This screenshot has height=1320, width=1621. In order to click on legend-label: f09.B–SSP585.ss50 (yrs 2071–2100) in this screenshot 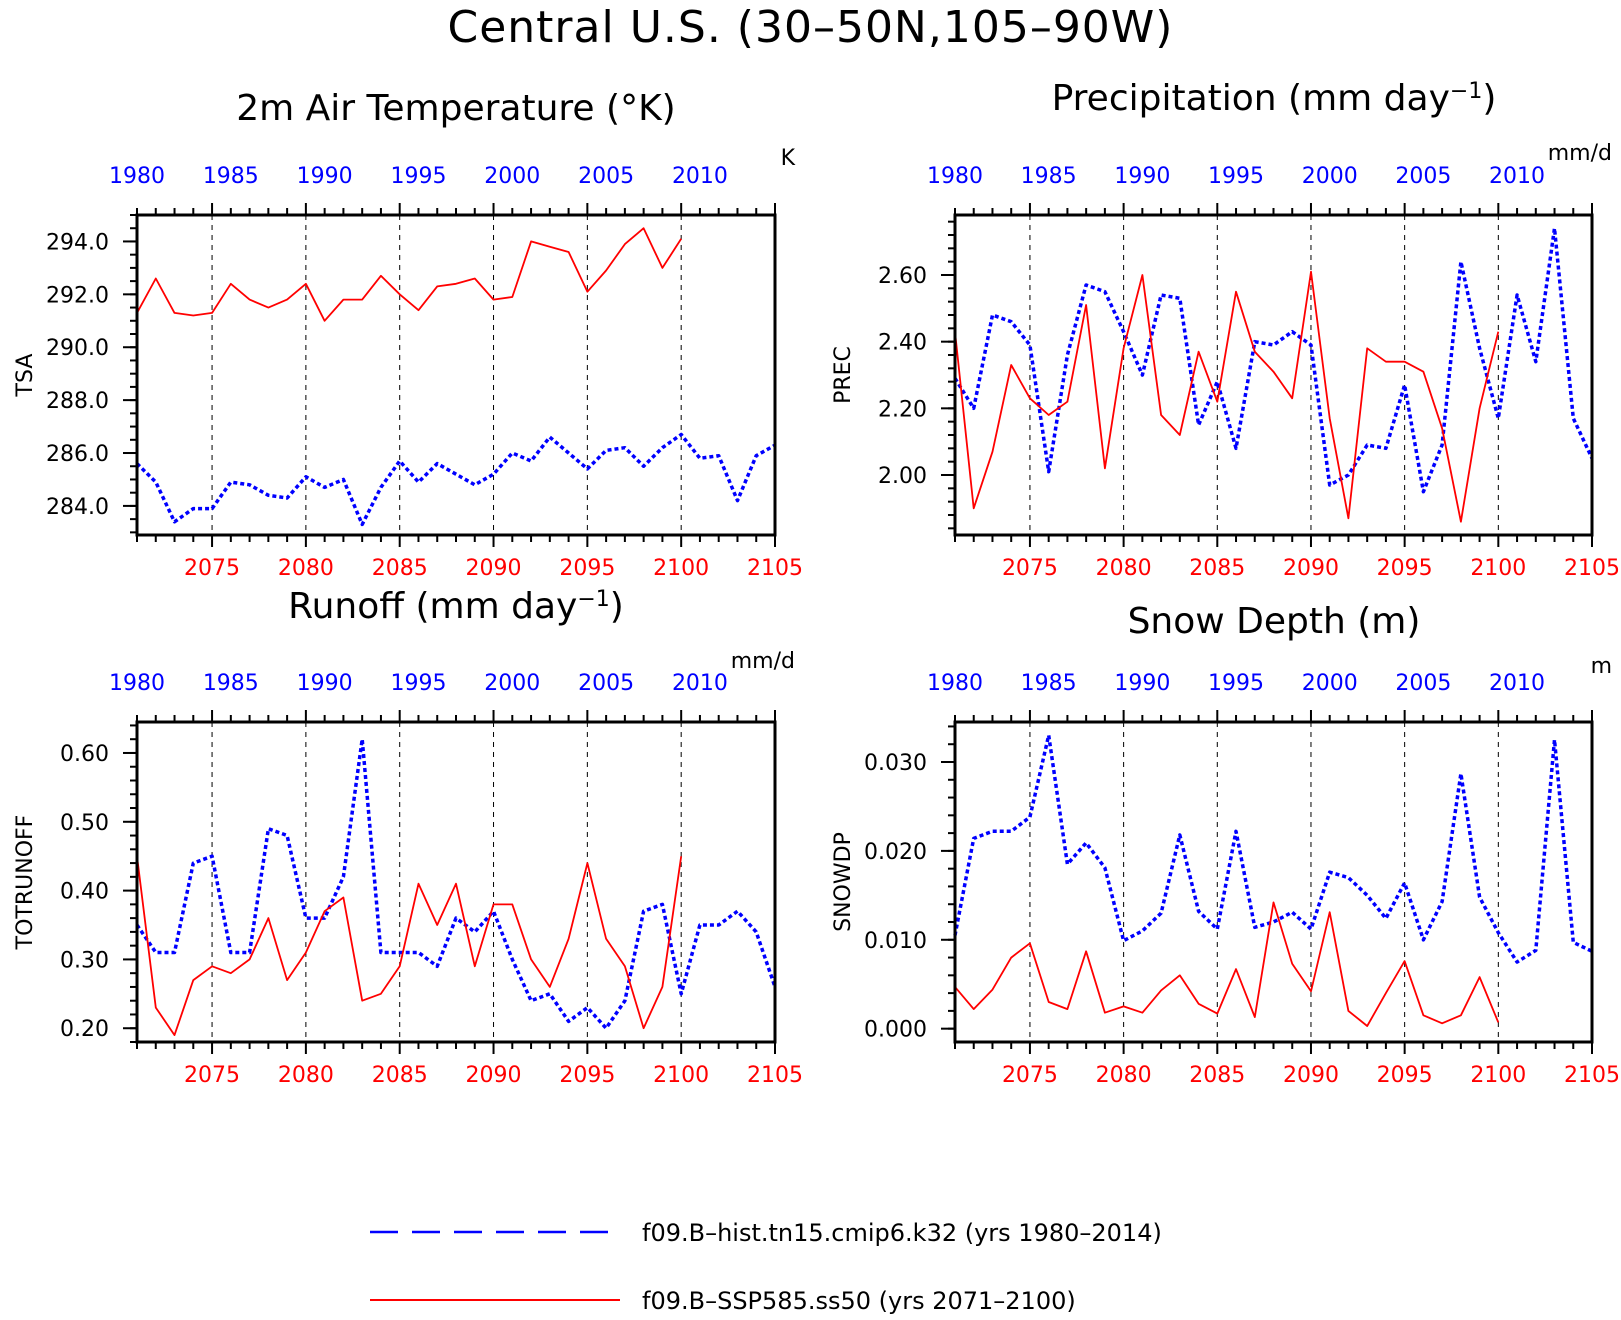, I will do `click(859, 1301)`.